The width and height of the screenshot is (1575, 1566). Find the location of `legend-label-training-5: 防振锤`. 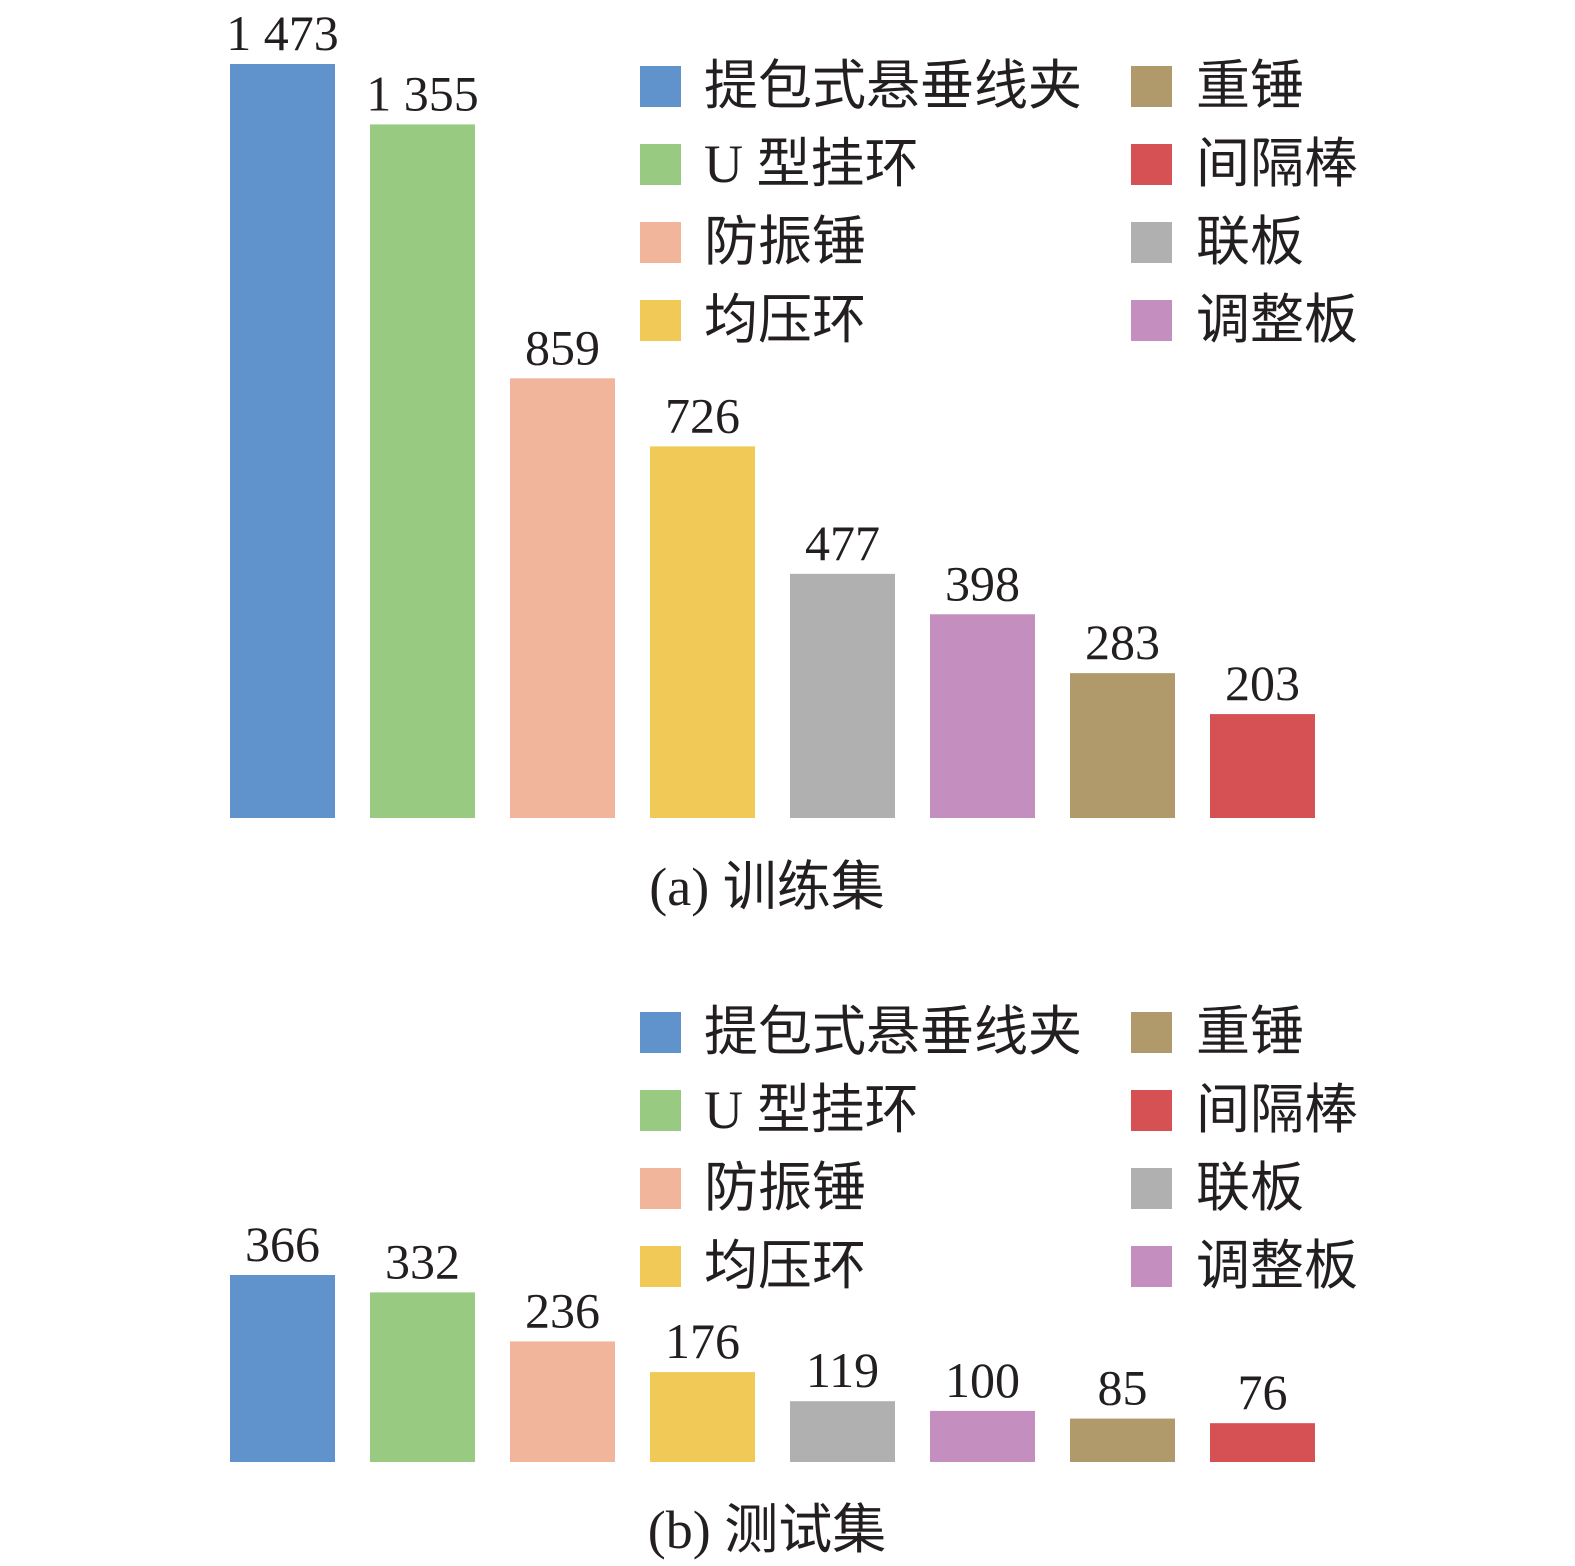

legend-label-training-5: 防振锤 is located at coordinates (785, 242).